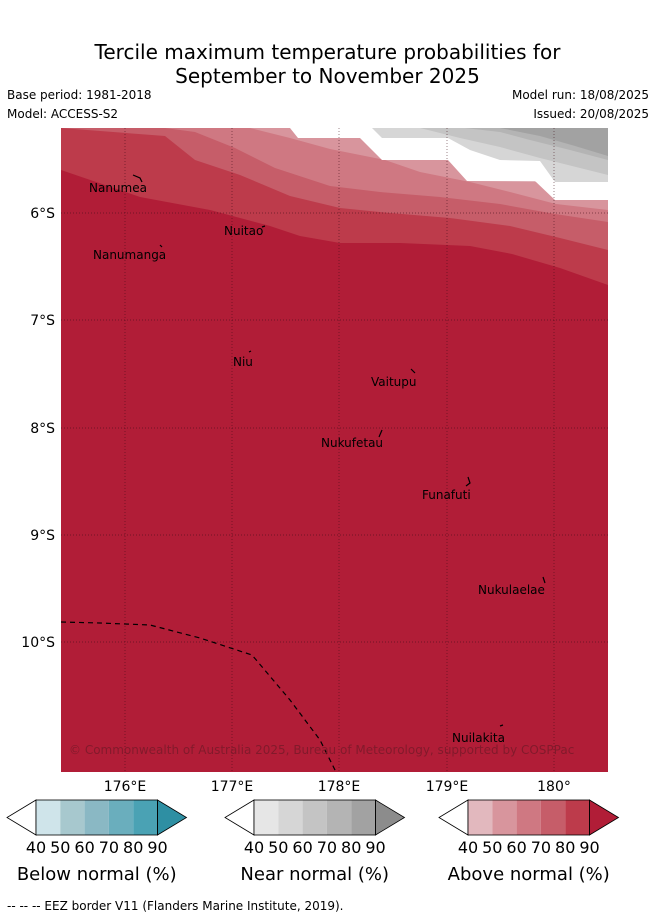 The image size is (655, 919). Describe the element at coordinates (250, 351) in the screenshot. I see `island-niu` at that location.